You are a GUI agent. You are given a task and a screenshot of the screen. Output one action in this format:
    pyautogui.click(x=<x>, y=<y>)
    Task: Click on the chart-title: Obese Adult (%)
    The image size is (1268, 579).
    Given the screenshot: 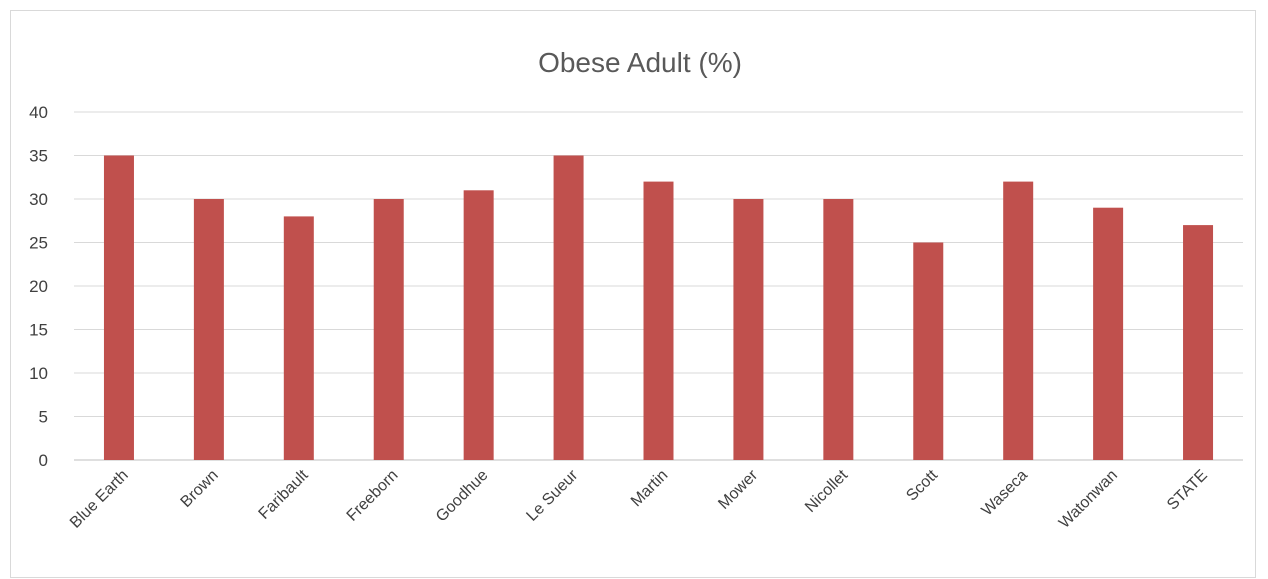 What is the action you would take?
    pyautogui.click(x=640, y=62)
    